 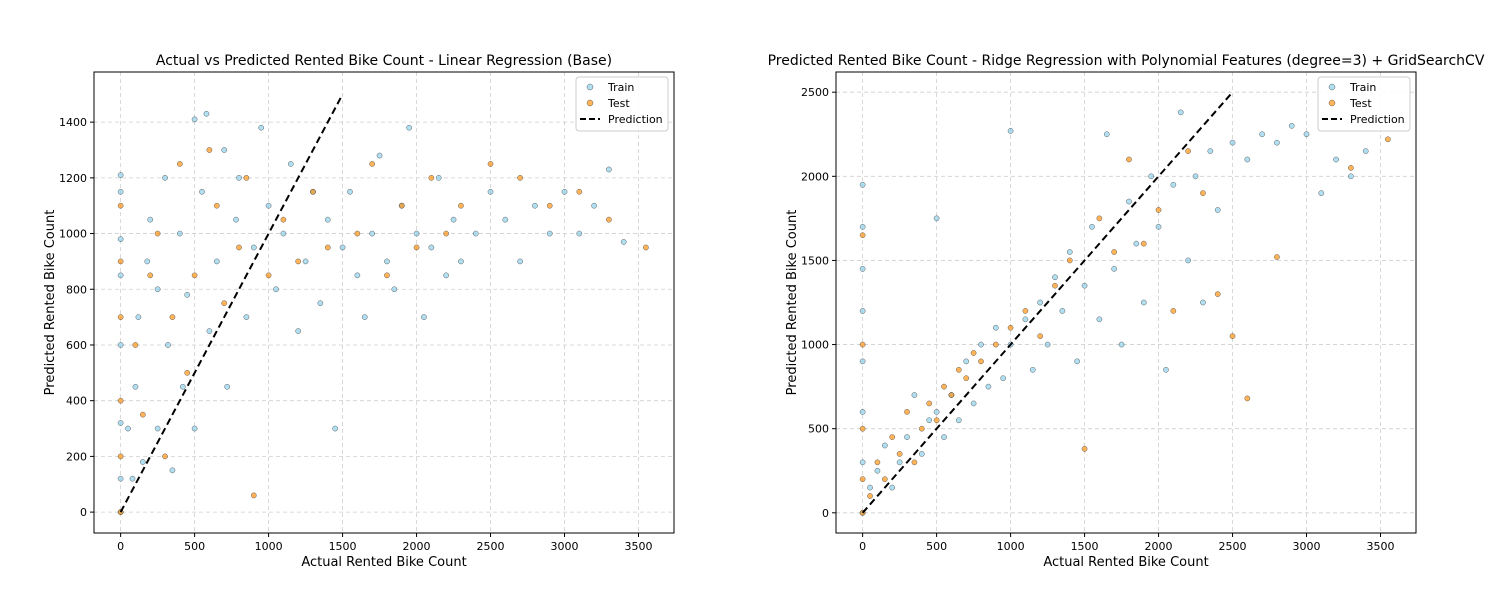 What do you see at coordinates (76, 289) in the screenshot?
I see `y-tick-label: 800` at bounding box center [76, 289].